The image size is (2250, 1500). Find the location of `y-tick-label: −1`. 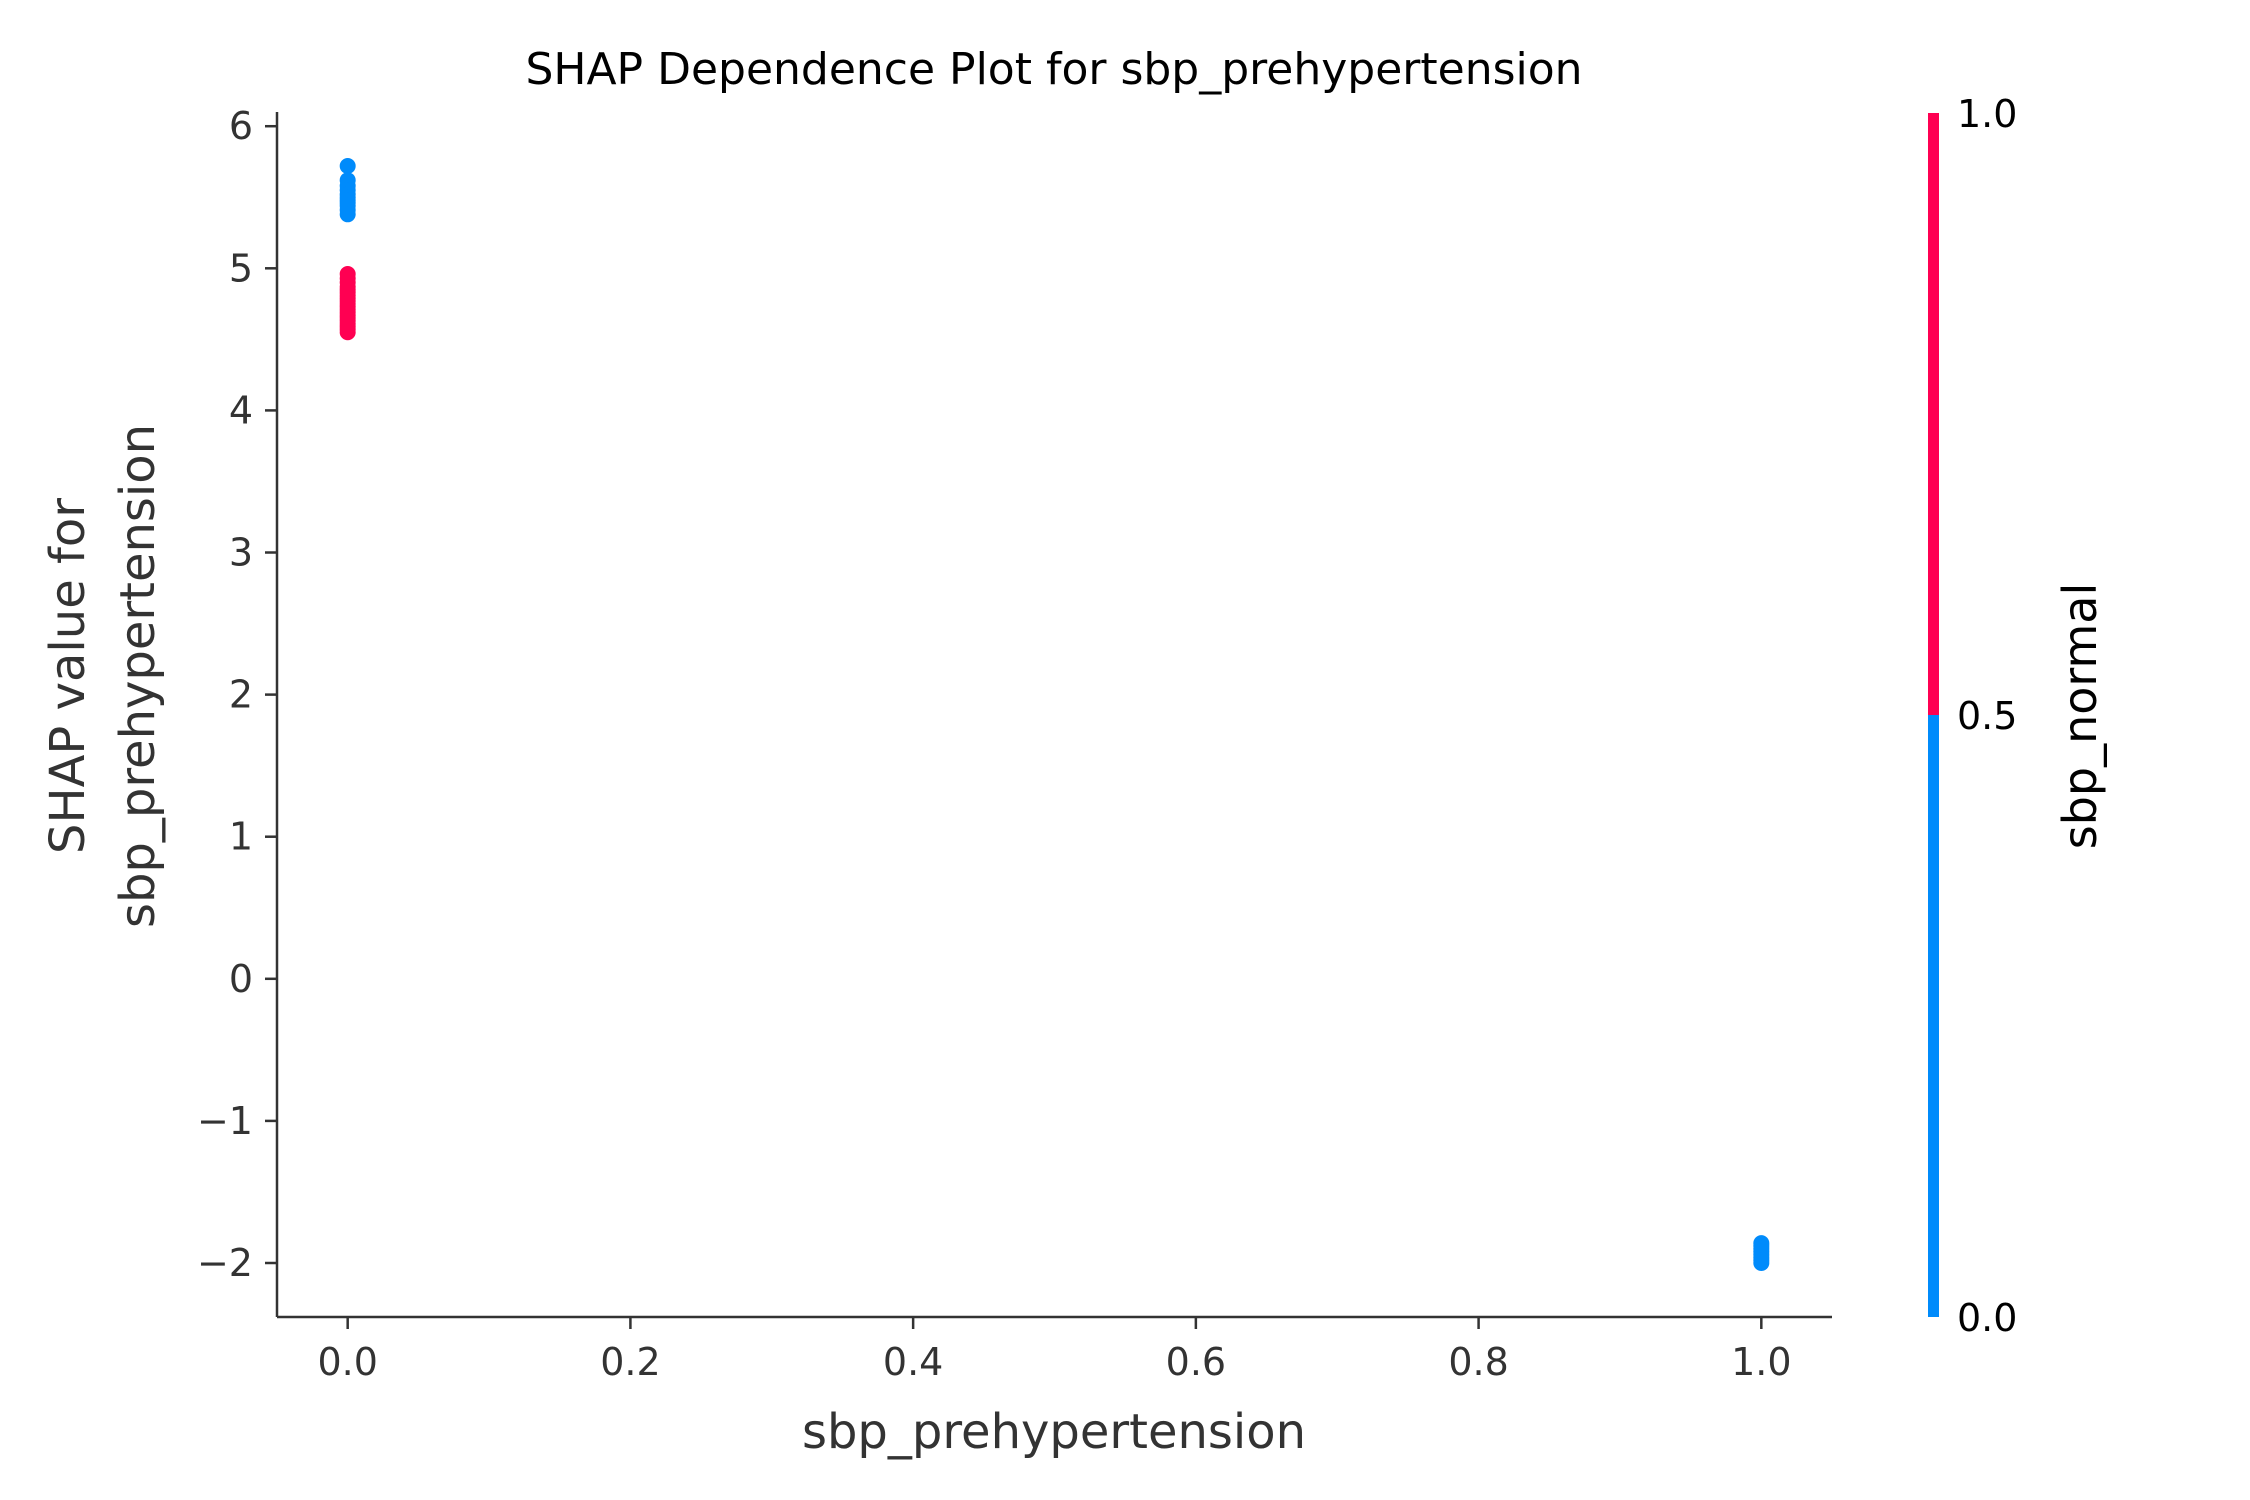

y-tick-label: −1 is located at coordinates (225, 1121).